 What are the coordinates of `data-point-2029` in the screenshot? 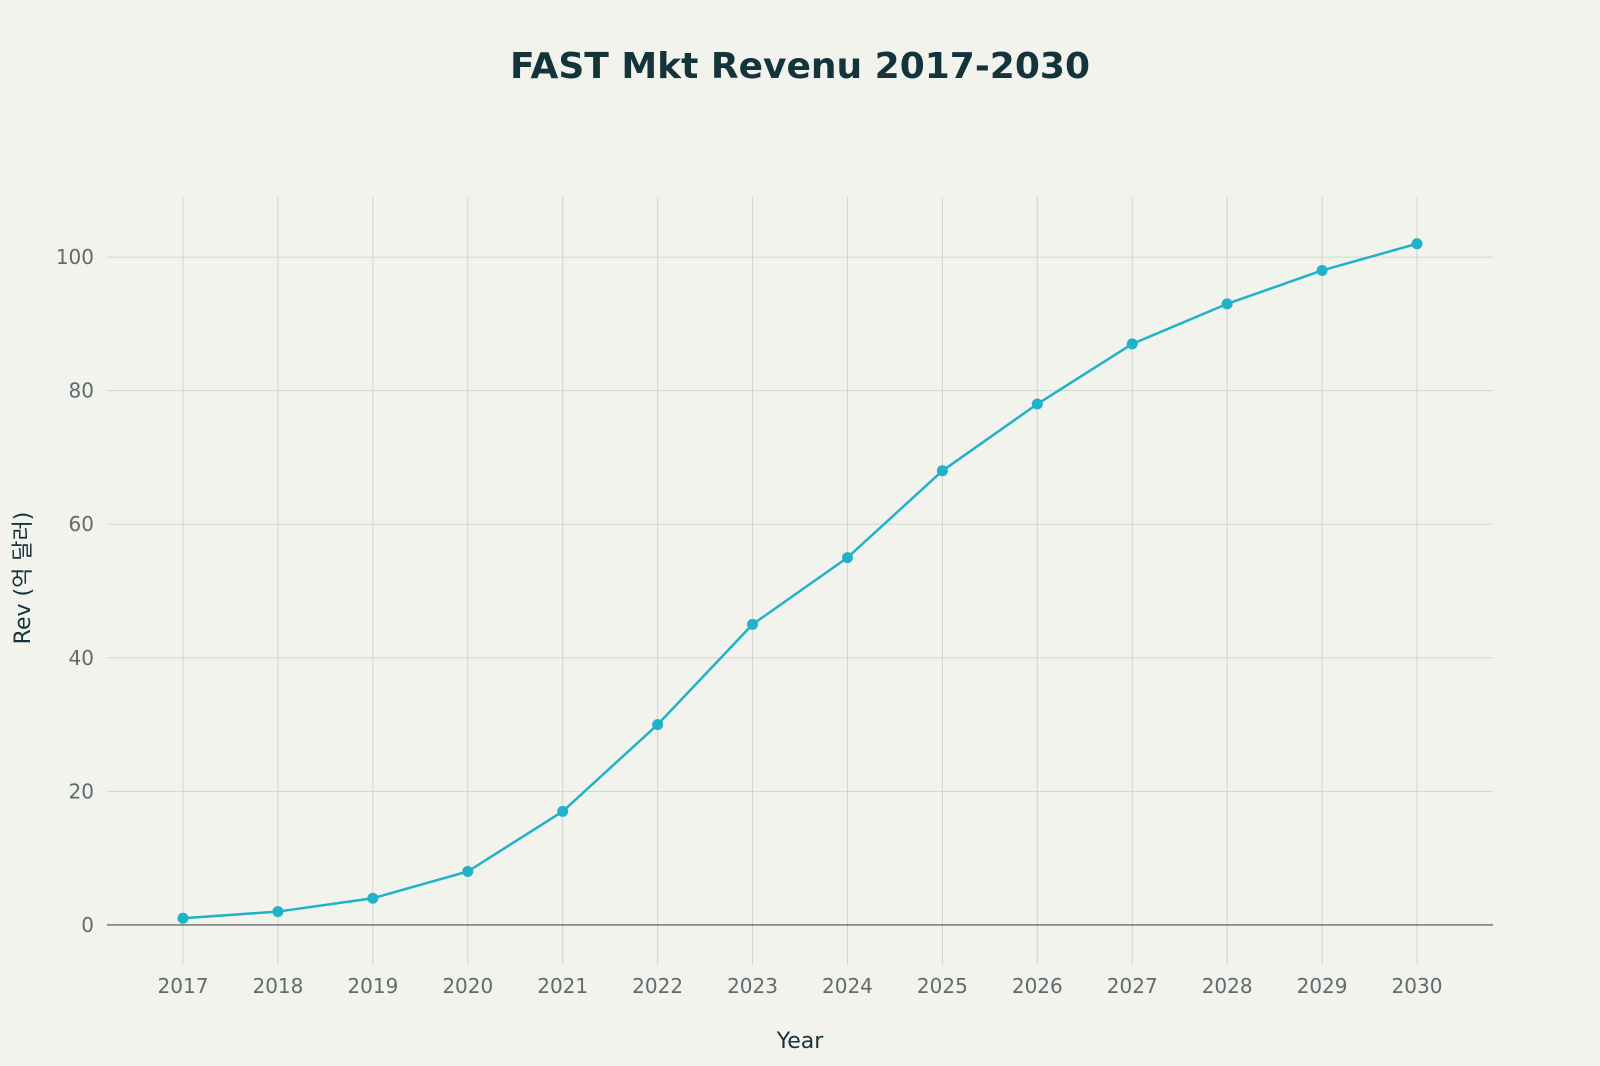 It's located at (1322, 270).